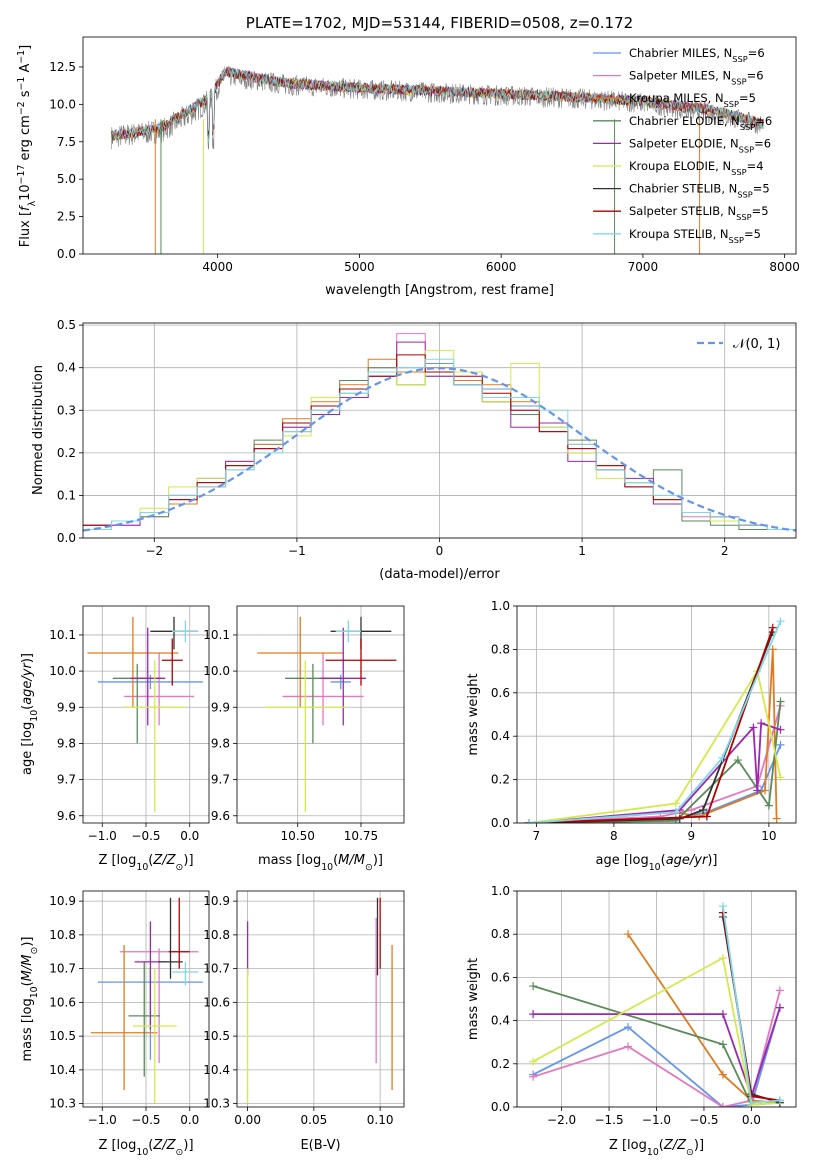  I want to click on y-tick-label: 0.3, so click(66, 410).